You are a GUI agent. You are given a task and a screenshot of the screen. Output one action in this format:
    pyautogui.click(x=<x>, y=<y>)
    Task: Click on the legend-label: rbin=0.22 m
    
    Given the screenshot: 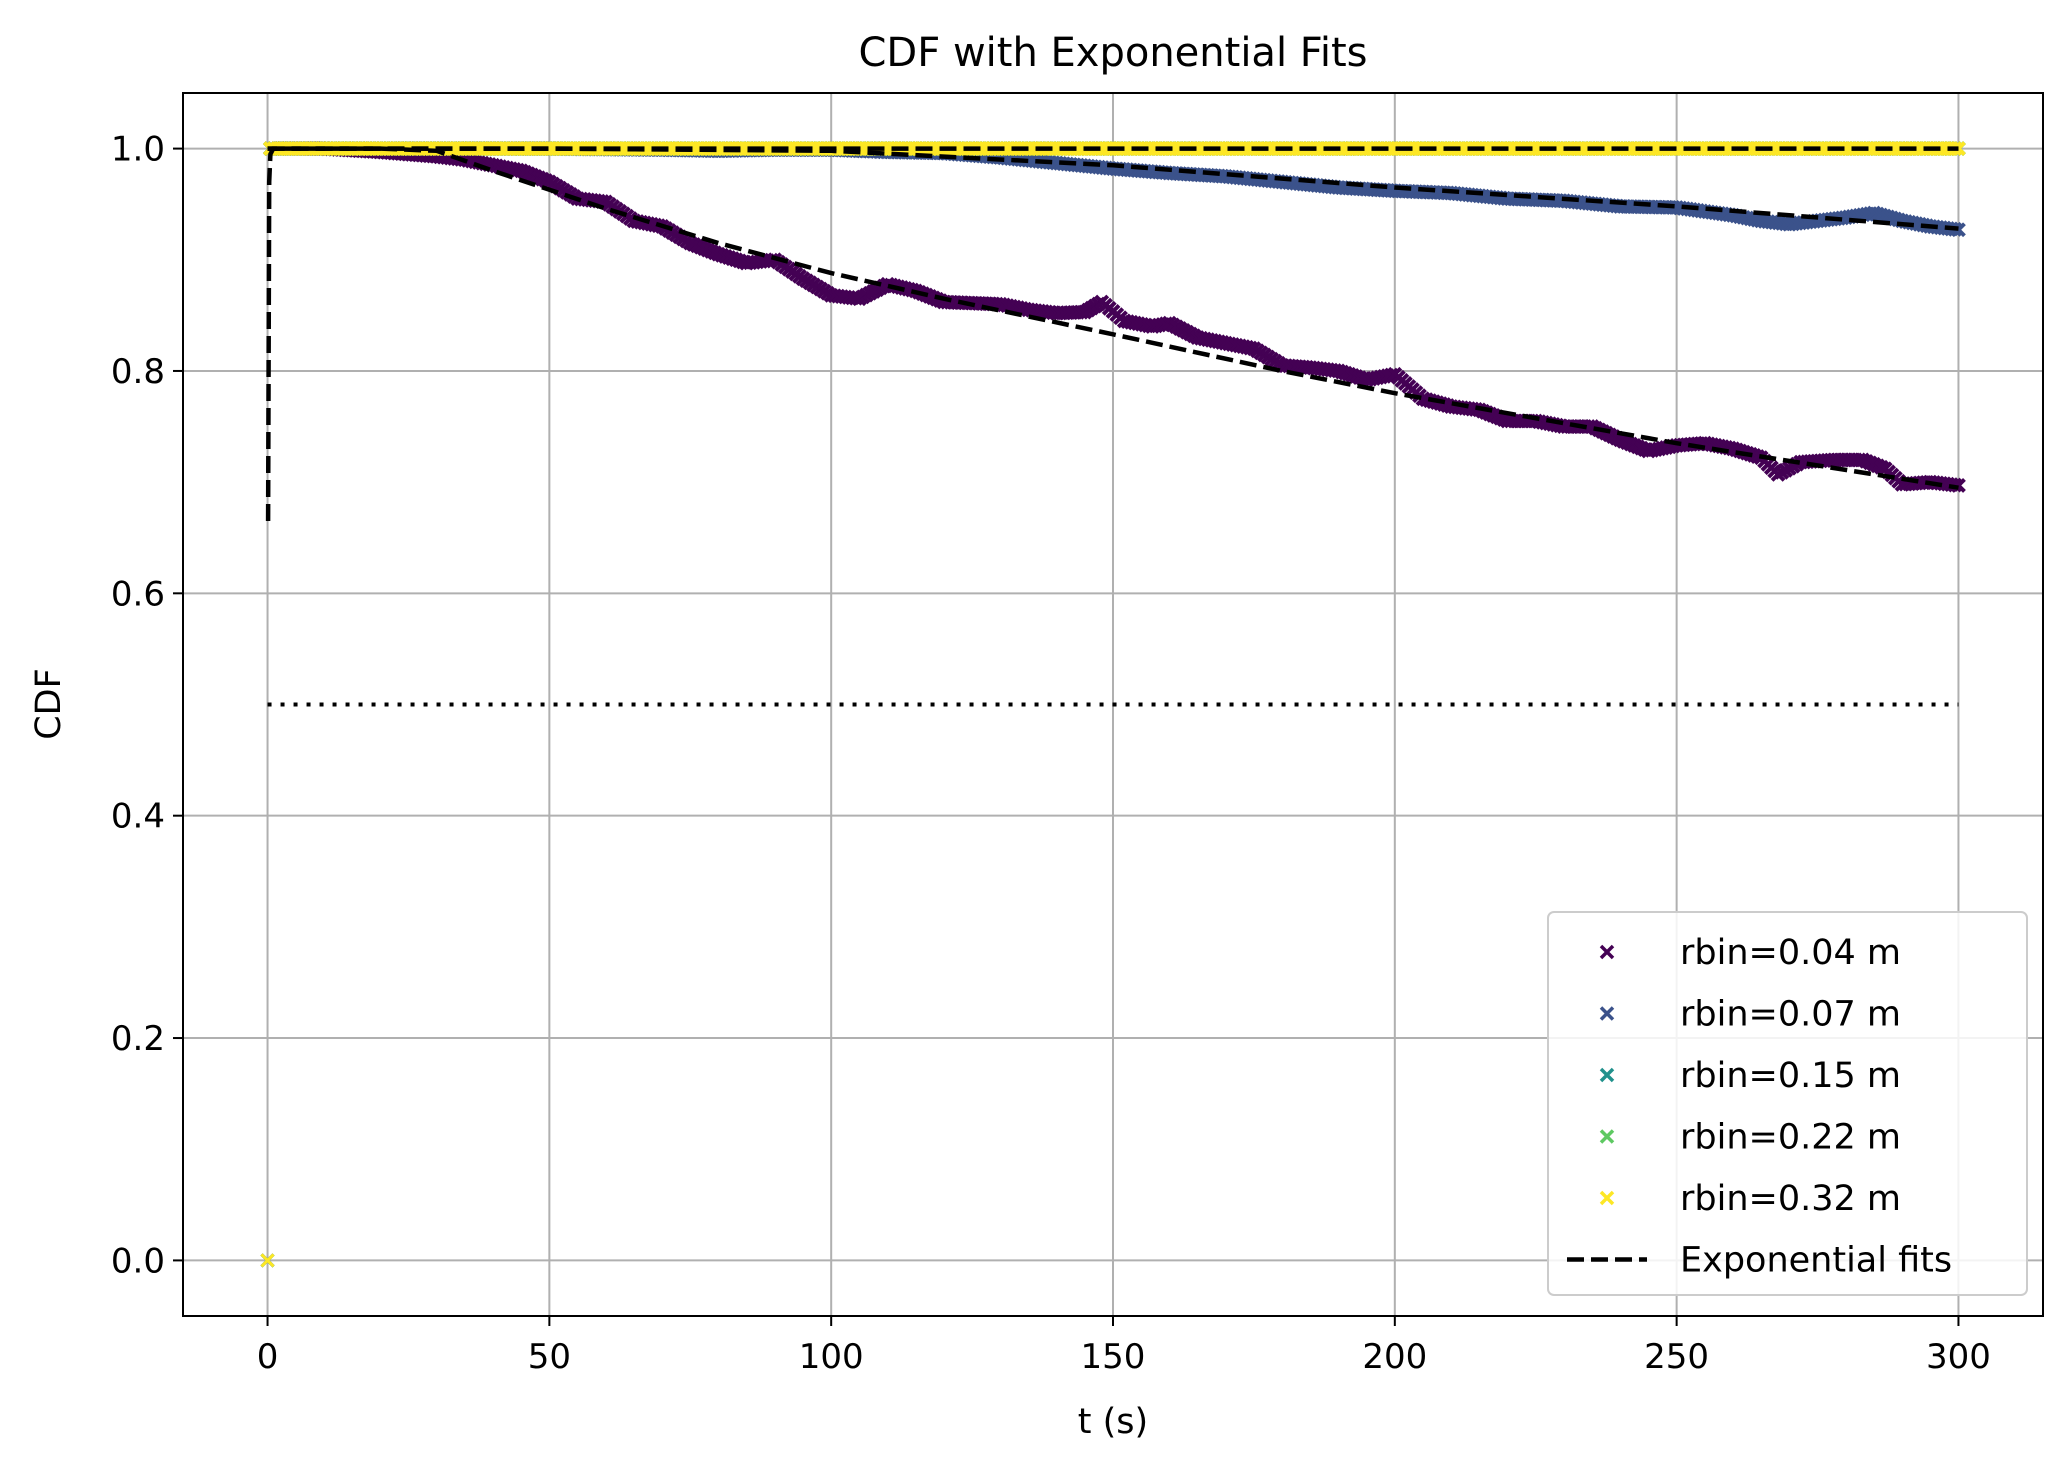 What is the action you would take?
    pyautogui.click(x=1790, y=1138)
    